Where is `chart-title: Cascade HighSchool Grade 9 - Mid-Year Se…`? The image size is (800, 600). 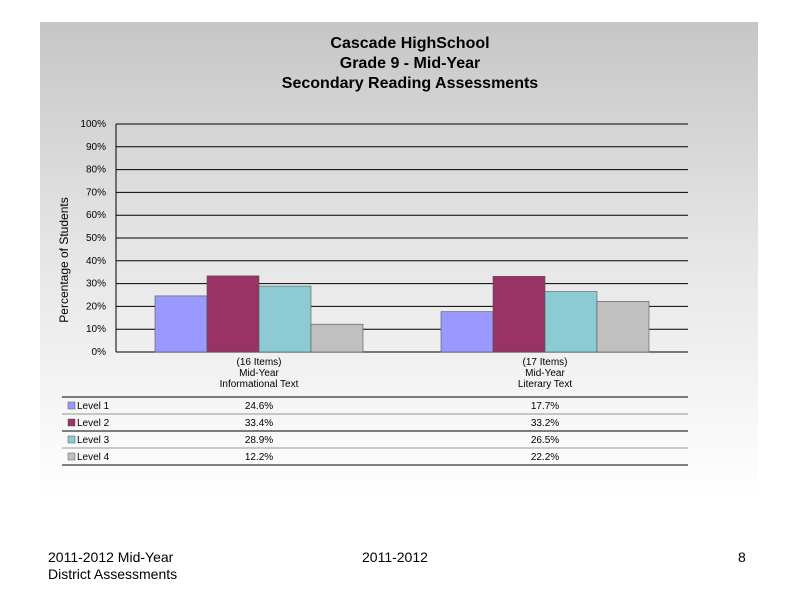
chart-title: Cascade HighSchool Grade 9 - Mid-Year Se… is located at coordinates (410, 64).